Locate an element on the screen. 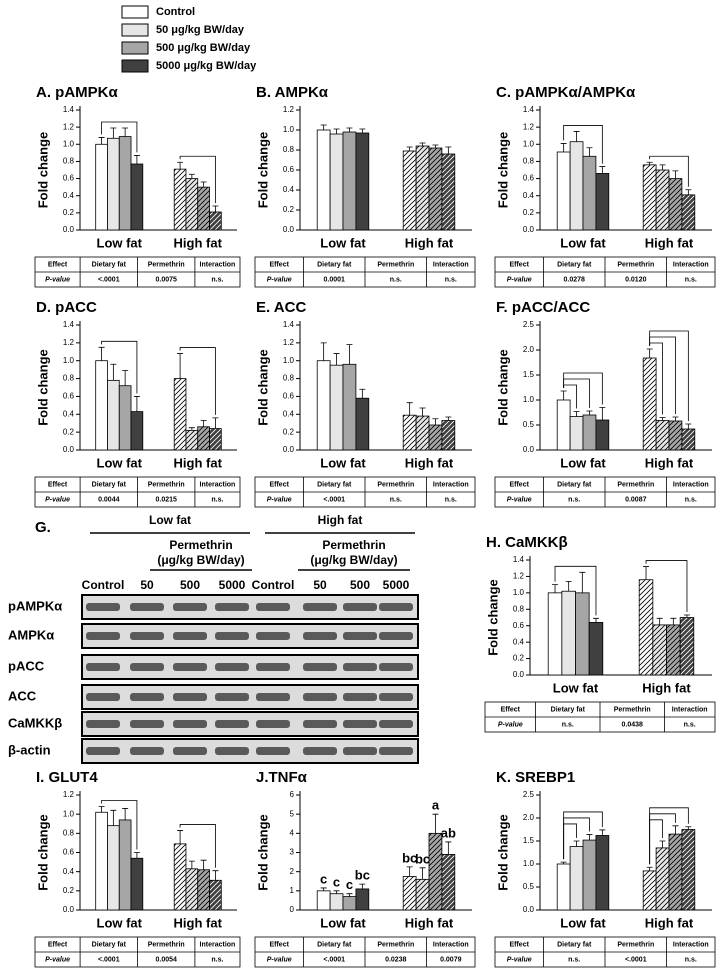 Image resolution: width=724 pixels, height=977 pixels. lane-label: 50 is located at coordinates (320, 585).